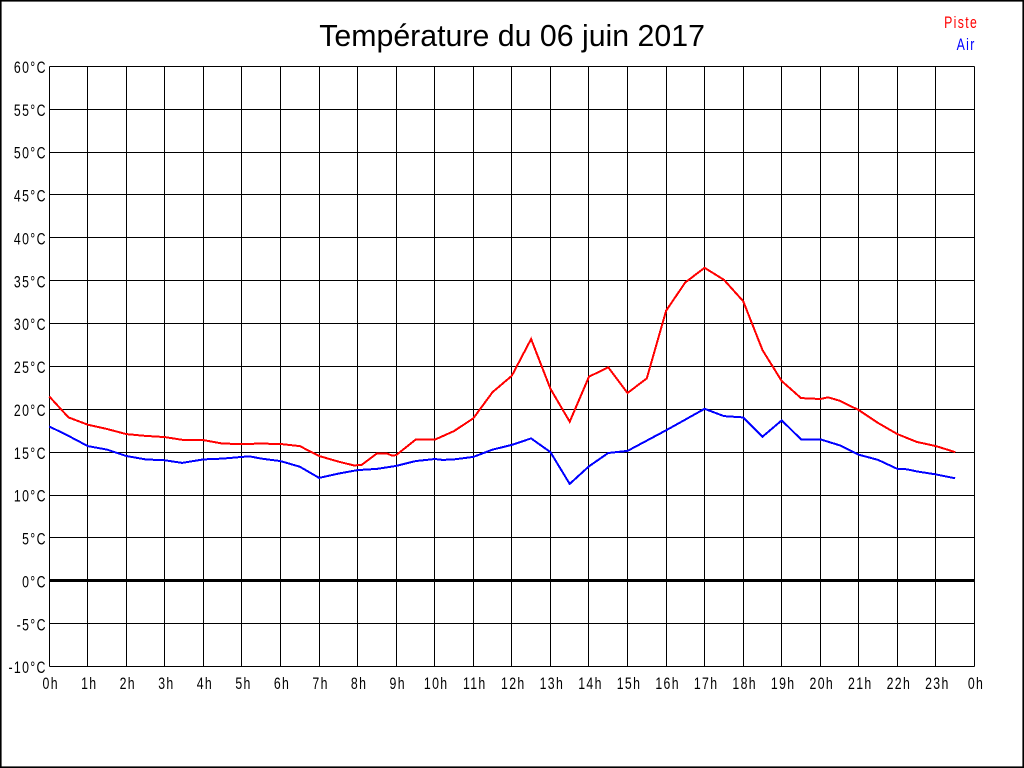 Image resolution: width=1024 pixels, height=768 pixels. Describe the element at coordinates (30, 454) in the screenshot. I see `svg-text: 15°C` at that location.